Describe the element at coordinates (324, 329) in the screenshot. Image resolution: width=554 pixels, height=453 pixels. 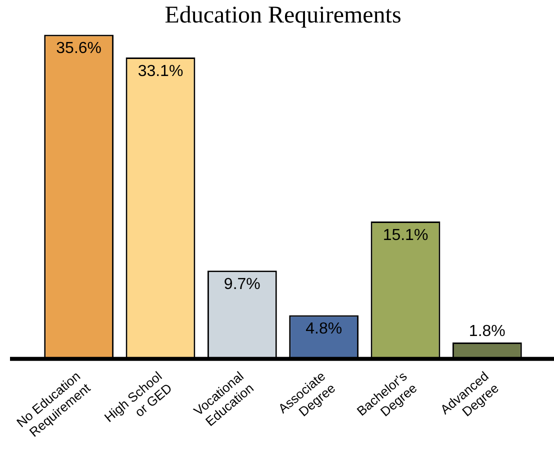
I see `data-label: 4.8%` at that location.